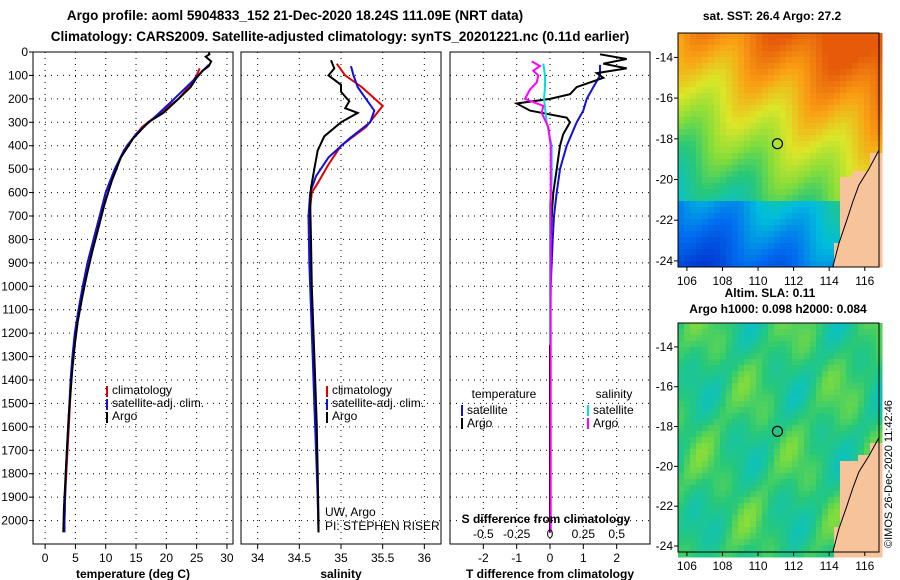 The image size is (900, 580). What do you see at coordinates (14, 403) in the screenshot?
I see `y-tick-label: 1500` at bounding box center [14, 403].